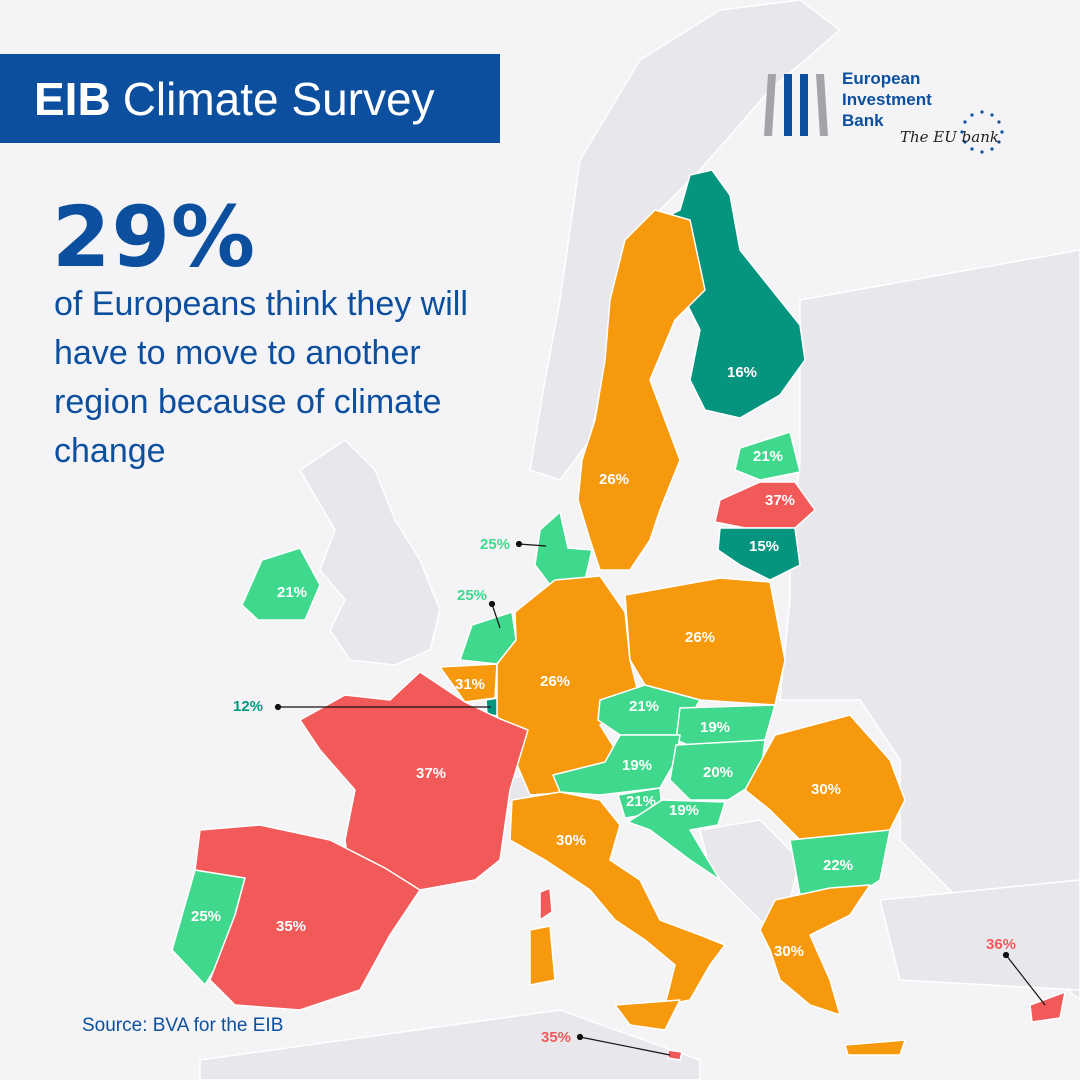  What do you see at coordinates (715, 727) in the screenshot?
I see `slovakia-value: 19%` at bounding box center [715, 727].